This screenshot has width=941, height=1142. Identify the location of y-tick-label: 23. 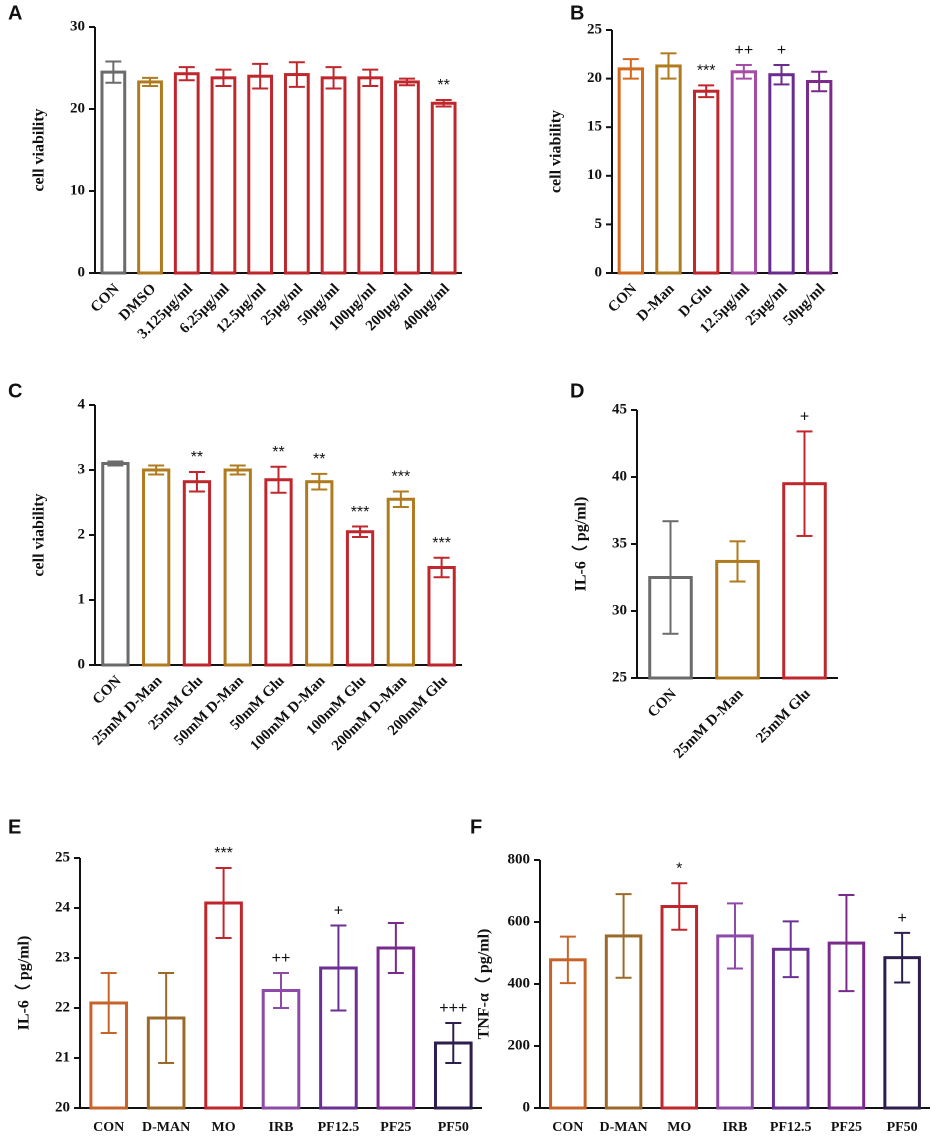
(62, 957).